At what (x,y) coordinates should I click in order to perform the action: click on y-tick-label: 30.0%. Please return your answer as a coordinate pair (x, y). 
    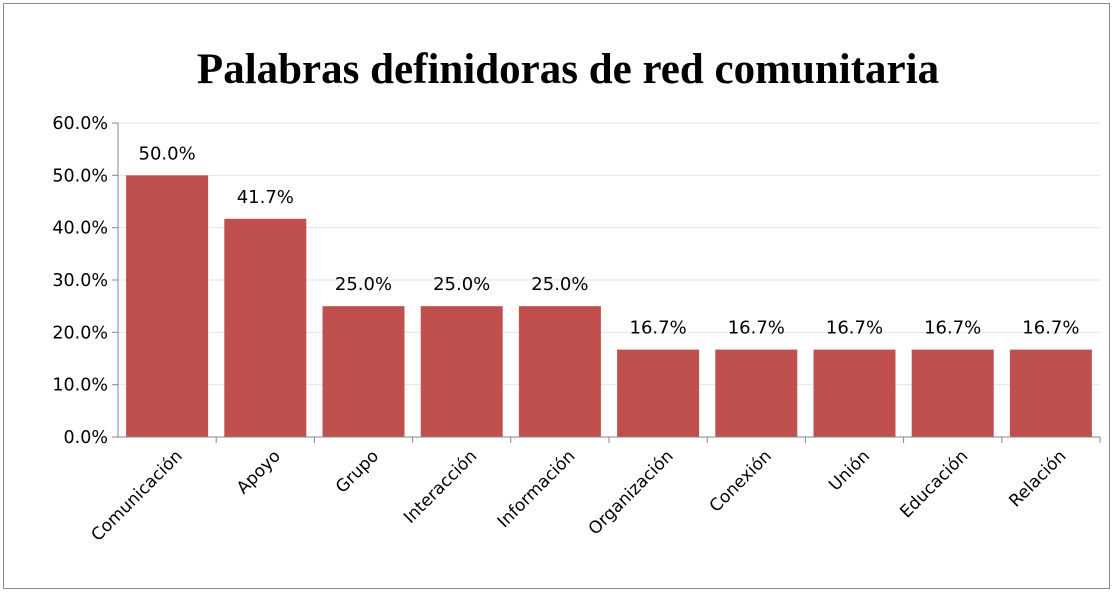
    Looking at the image, I should click on (80, 281).